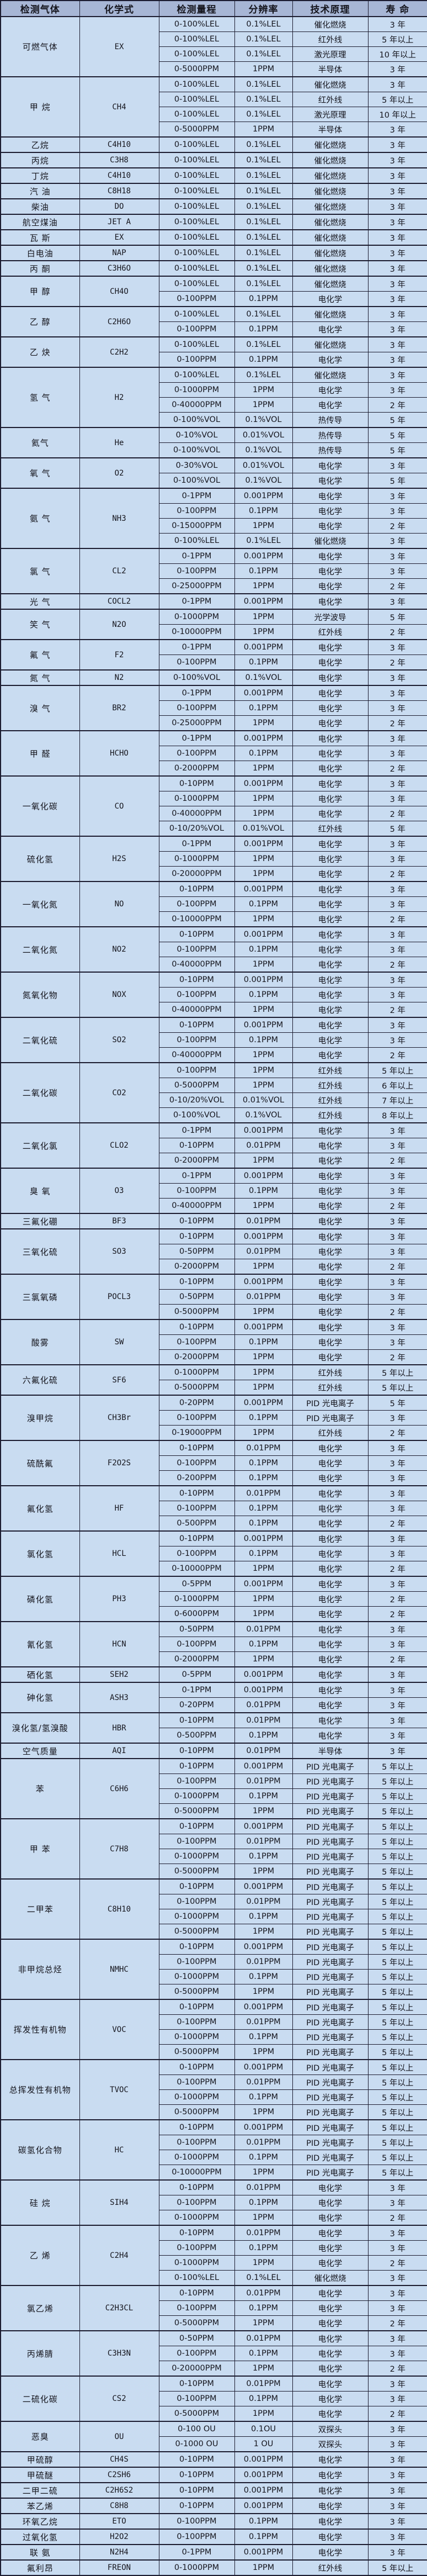 The height and width of the screenshot is (2576, 427). What do you see at coordinates (119, 2537) in the screenshot?
I see `formula-cell: H2O2` at bounding box center [119, 2537].